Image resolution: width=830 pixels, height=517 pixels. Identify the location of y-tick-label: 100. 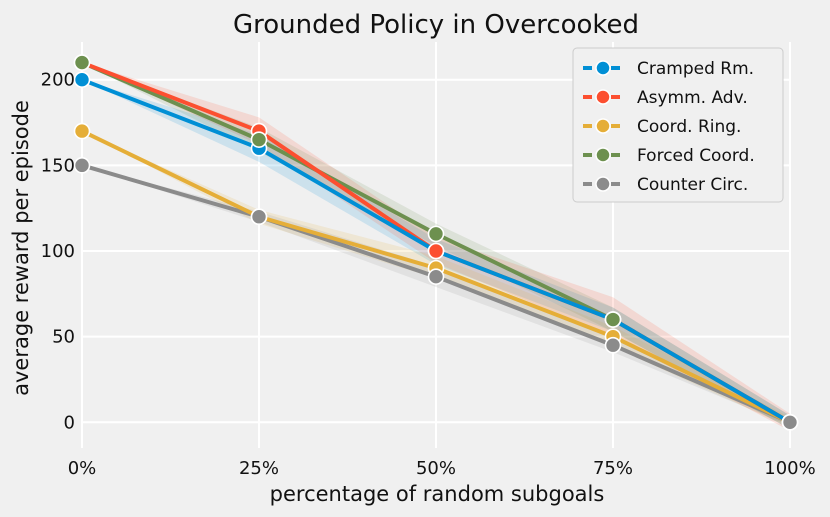
(58, 251).